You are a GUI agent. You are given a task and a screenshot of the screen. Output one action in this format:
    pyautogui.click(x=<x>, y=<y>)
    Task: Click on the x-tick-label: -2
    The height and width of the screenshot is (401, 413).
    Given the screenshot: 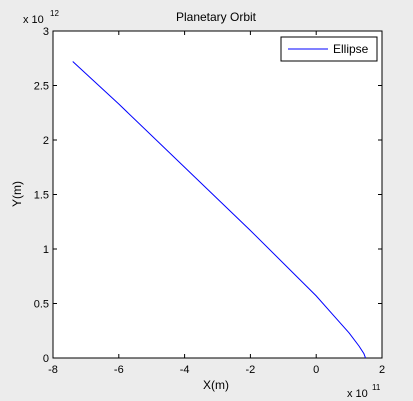 What is the action you would take?
    pyautogui.click(x=251, y=370)
    